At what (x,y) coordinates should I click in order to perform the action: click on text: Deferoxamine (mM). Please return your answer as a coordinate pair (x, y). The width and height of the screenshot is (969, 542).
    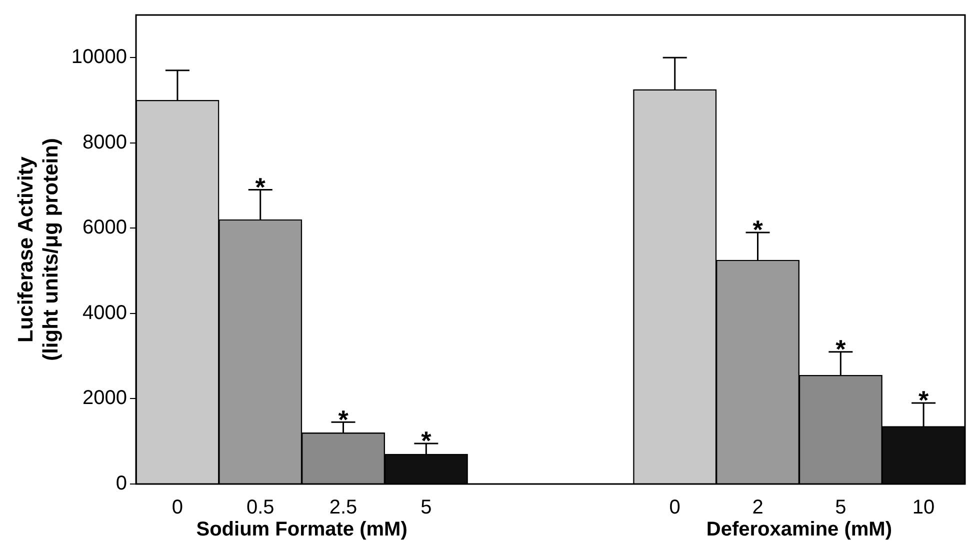
    Looking at the image, I should click on (799, 529).